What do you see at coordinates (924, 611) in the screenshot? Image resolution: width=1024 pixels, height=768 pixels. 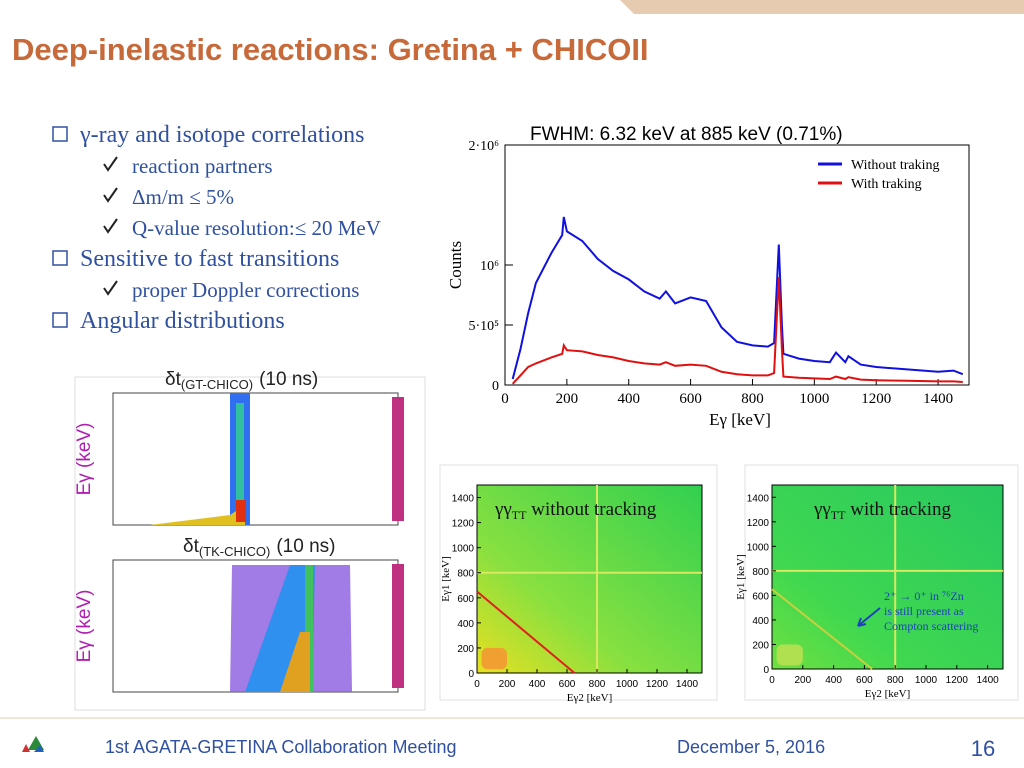 I see `note: is still present as` at bounding box center [924, 611].